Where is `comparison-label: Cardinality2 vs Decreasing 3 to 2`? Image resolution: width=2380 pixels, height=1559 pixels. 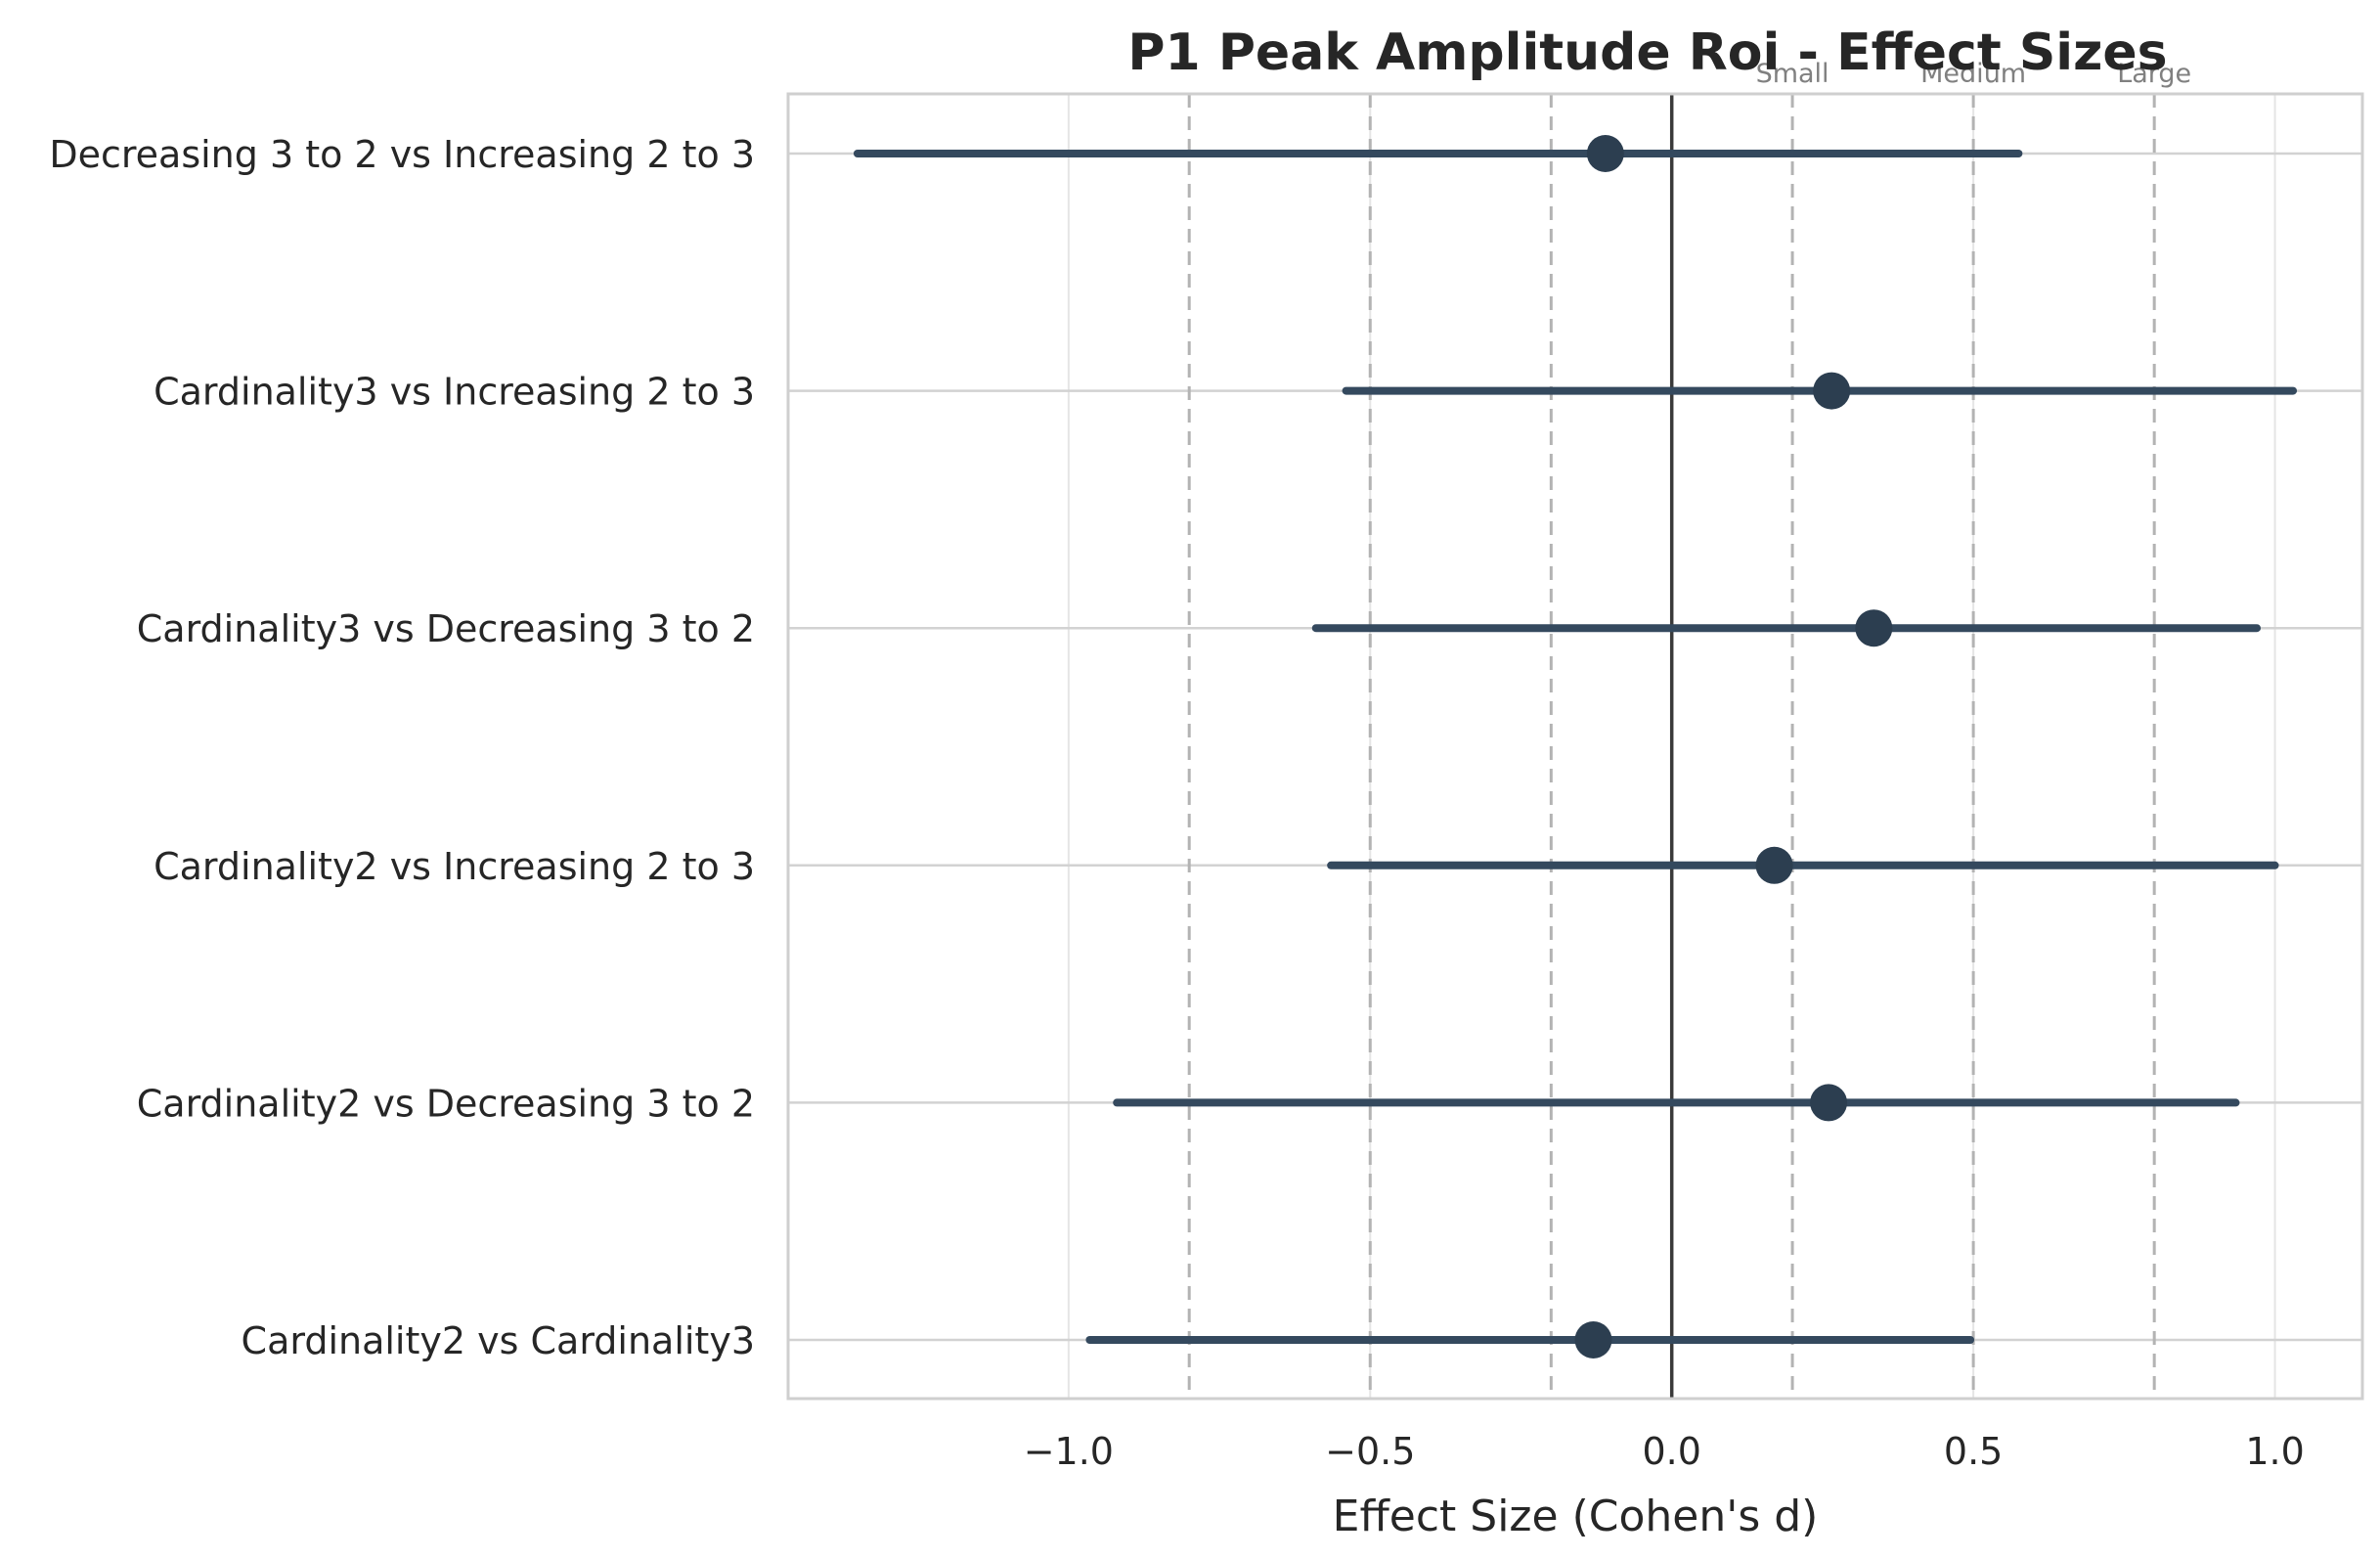
comparison-label: Cardinality2 vs Decreasing 3 to 2 is located at coordinates (446, 1103).